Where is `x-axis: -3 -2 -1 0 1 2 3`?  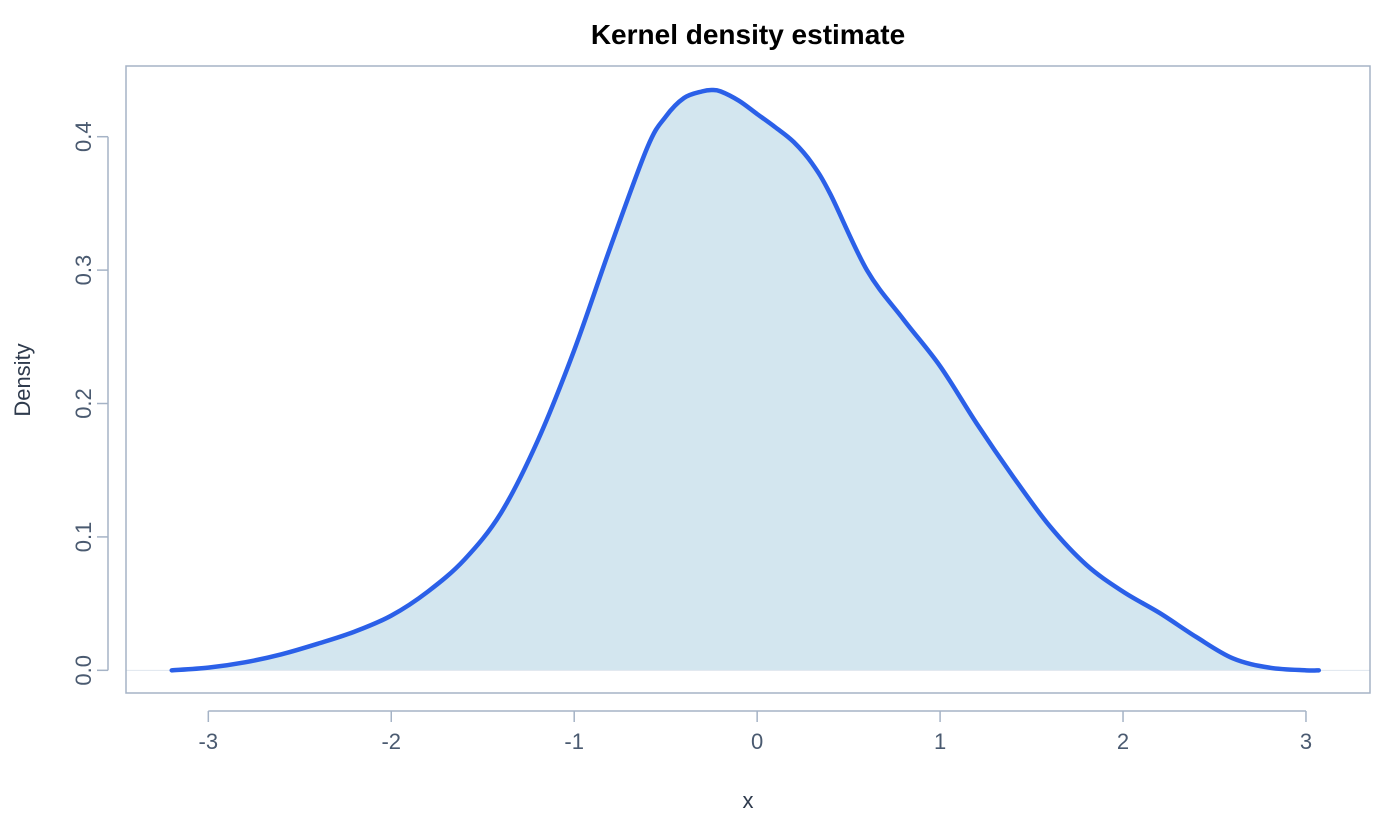 x-axis: -3 -2 -1 0 1 2 3 is located at coordinates (755, 732).